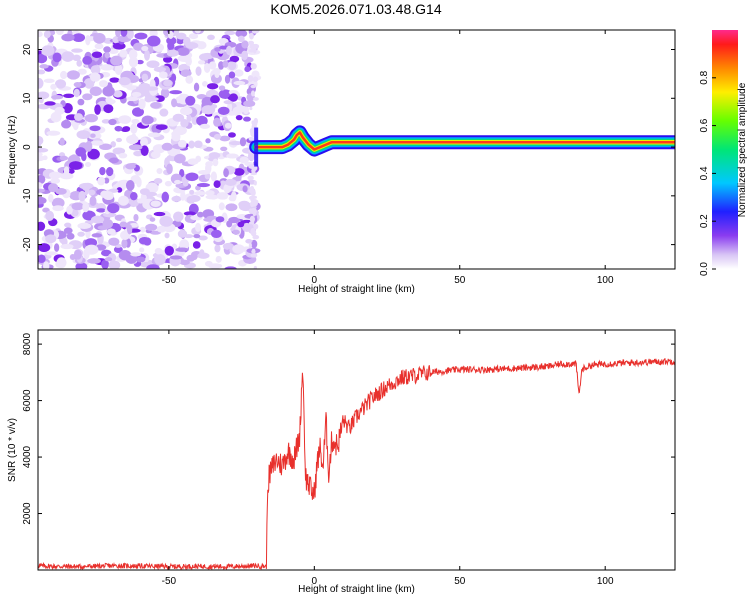  What do you see at coordinates (356, 589) in the screenshot?
I see `snr-x-axis-label: Height of straight line (km)` at bounding box center [356, 589].